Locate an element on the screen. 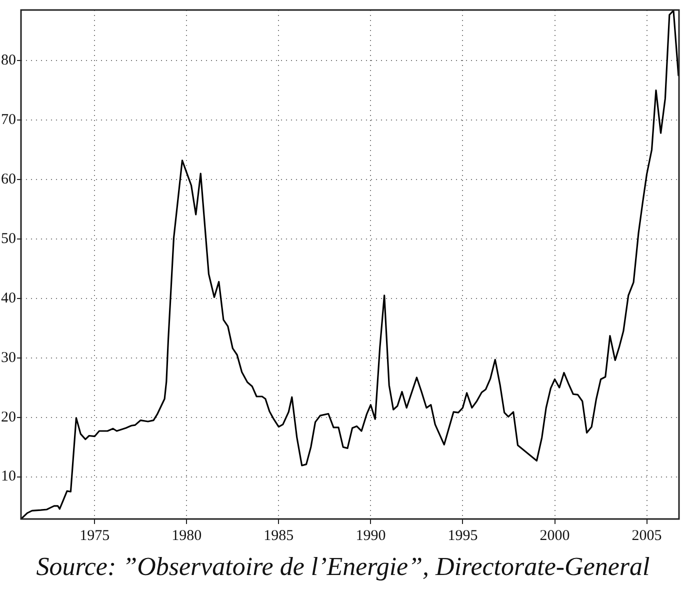 The height and width of the screenshot is (591, 686). y-tick-label: 20 is located at coordinates (8, 417).